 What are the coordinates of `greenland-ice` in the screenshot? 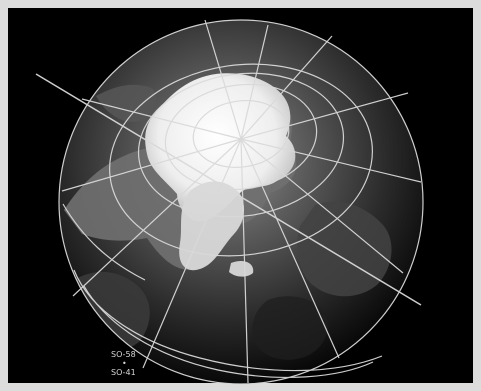 It's located at (212, 226).